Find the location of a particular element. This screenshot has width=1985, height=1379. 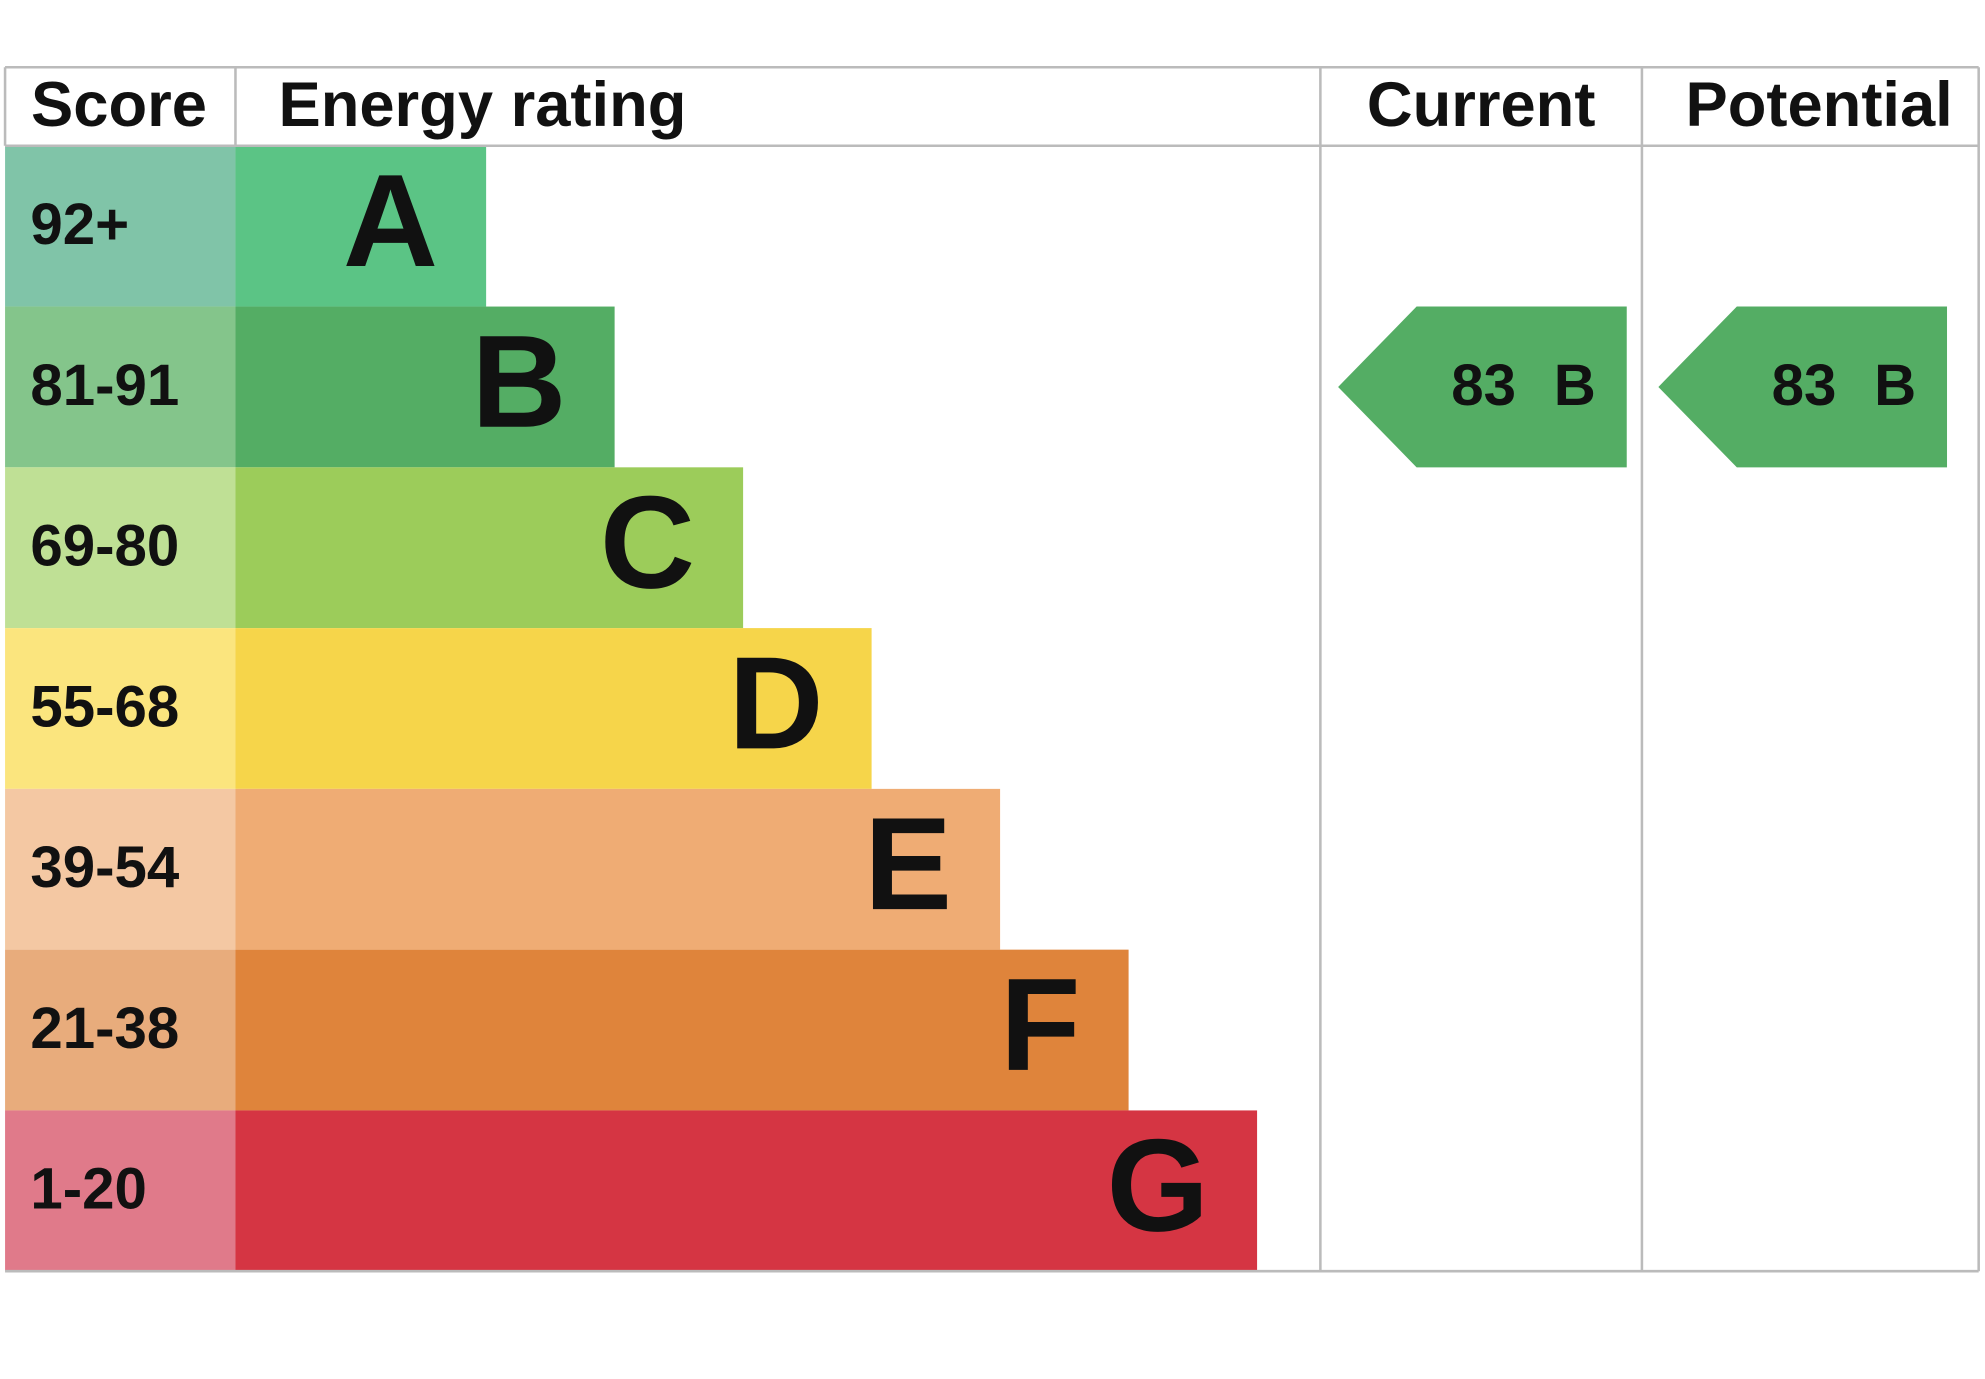

current-score: 83 is located at coordinates (1483, 385).